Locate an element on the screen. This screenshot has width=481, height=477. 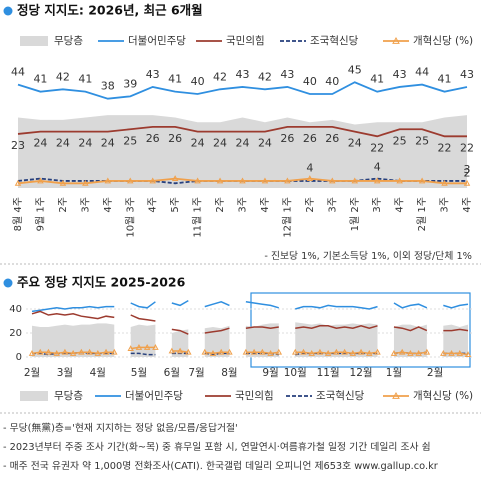
data-label: 3 is located at coordinates (467, 169).